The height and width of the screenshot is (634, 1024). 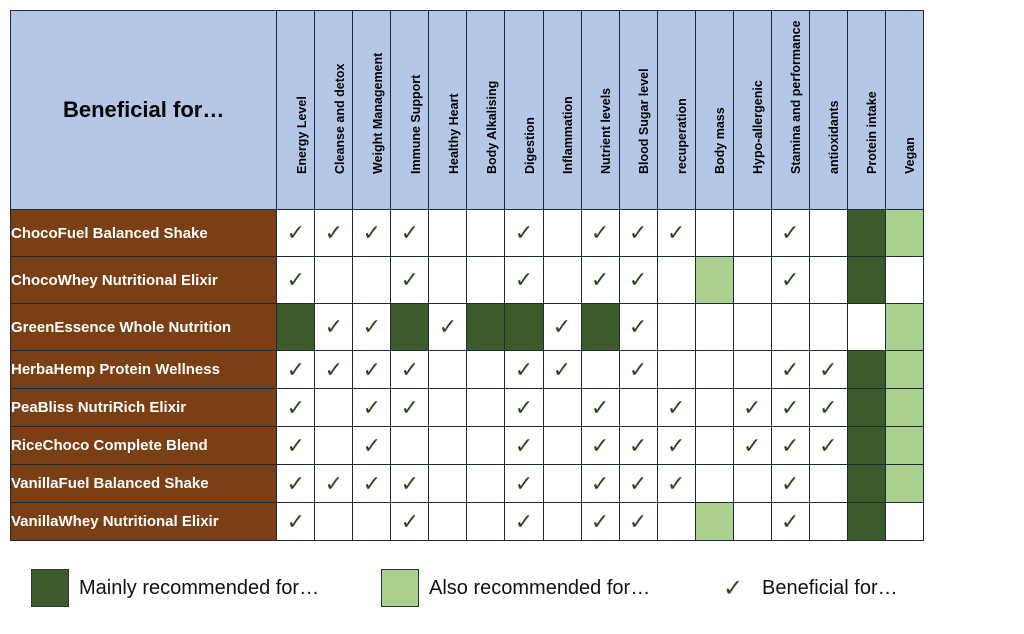 What do you see at coordinates (143, 407) in the screenshot?
I see `product-name: PeaBliss NutriRich Elixir` at bounding box center [143, 407].